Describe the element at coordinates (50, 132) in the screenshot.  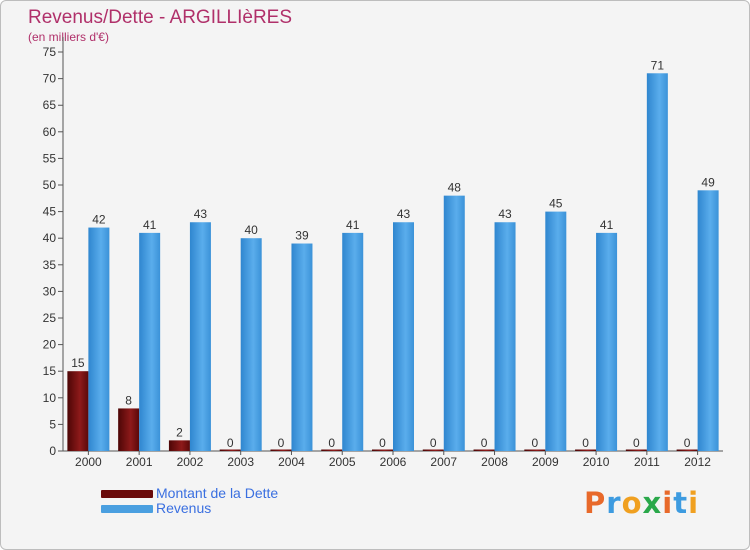
I see `y-tick-label: 60` at that location.